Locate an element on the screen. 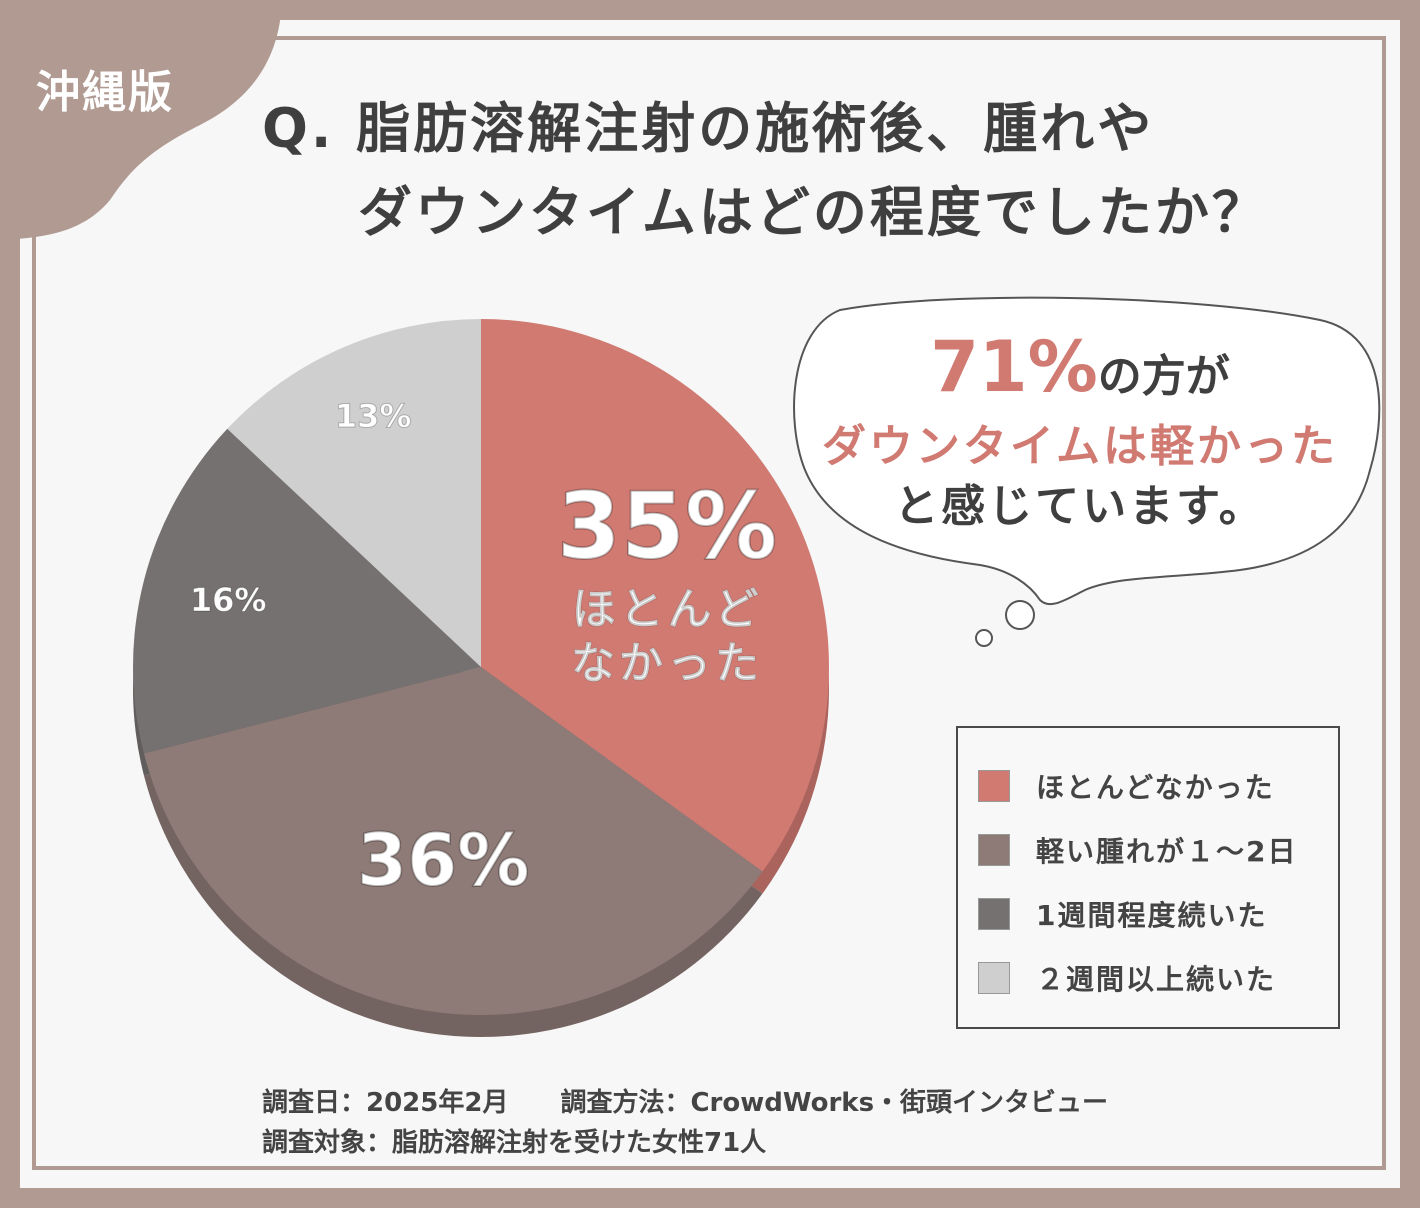  pie-label-3: 16% is located at coordinates (228, 600).